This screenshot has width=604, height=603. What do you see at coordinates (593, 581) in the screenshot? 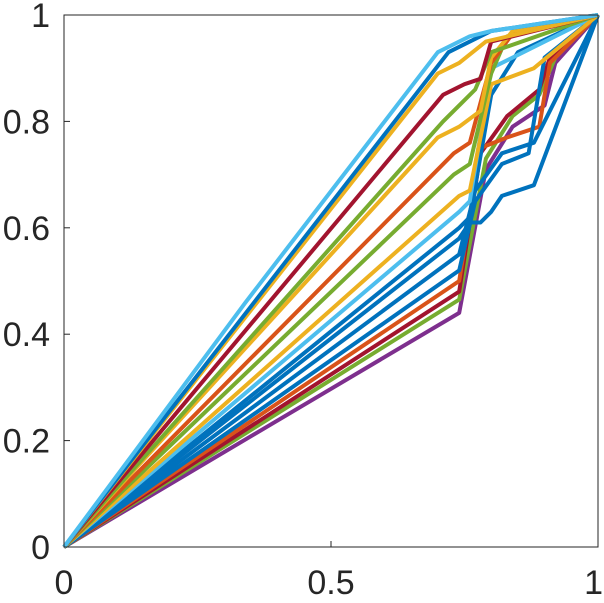
I see `x-tick-label: 1` at bounding box center [593, 581].